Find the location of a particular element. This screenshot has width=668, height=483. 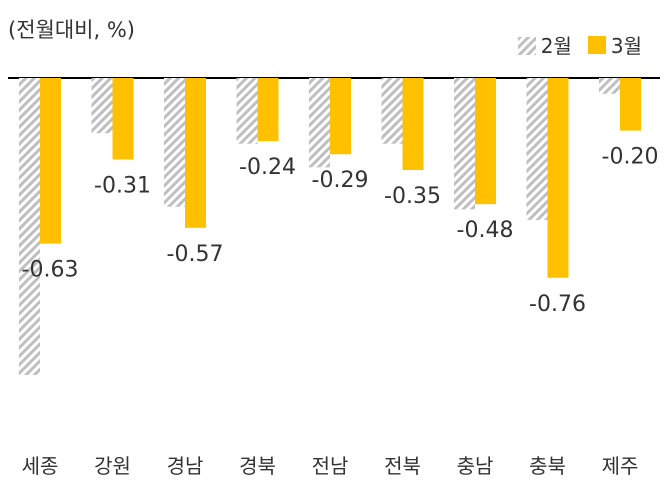

category-label-5: 전북 is located at coordinates (402, 466).